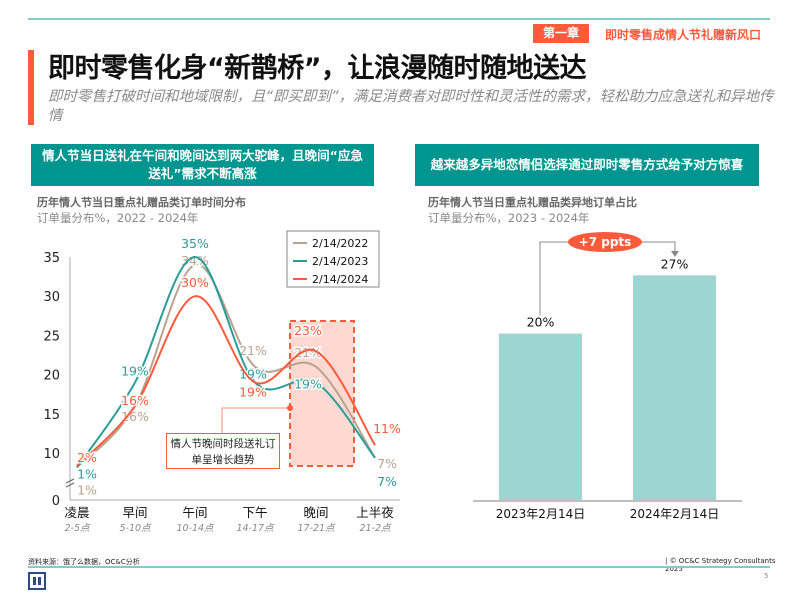 This screenshot has width=793, height=595. What do you see at coordinates (77, 512) in the screenshot?
I see `x-tick-label: 凌晨` at bounding box center [77, 512].